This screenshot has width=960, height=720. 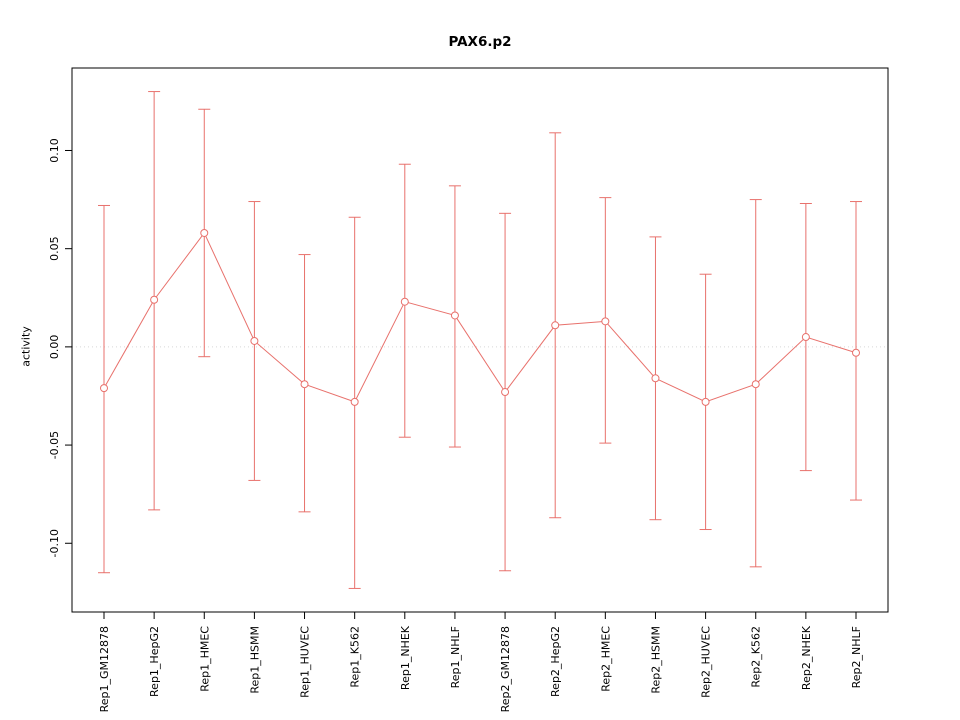 I want to click on x-tick-label: Rep1_HUVEC, so click(x=305, y=662).